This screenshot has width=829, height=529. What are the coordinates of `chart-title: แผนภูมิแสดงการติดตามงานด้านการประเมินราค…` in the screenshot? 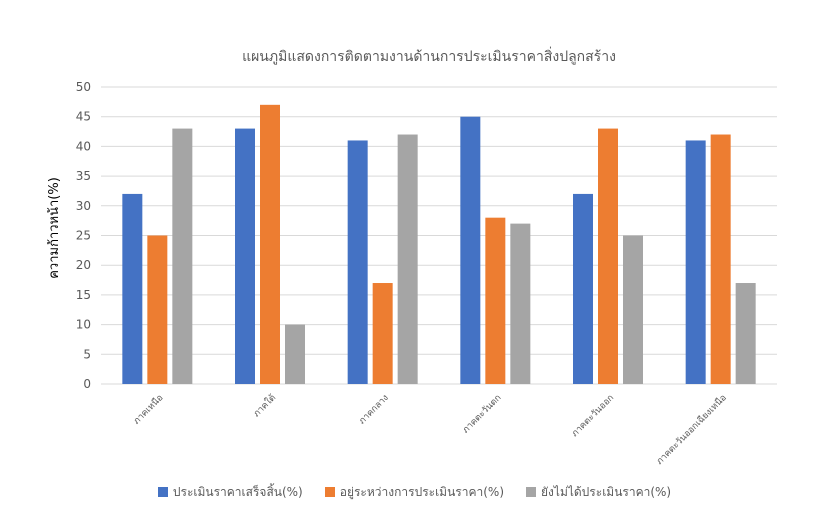 It's located at (429, 56).